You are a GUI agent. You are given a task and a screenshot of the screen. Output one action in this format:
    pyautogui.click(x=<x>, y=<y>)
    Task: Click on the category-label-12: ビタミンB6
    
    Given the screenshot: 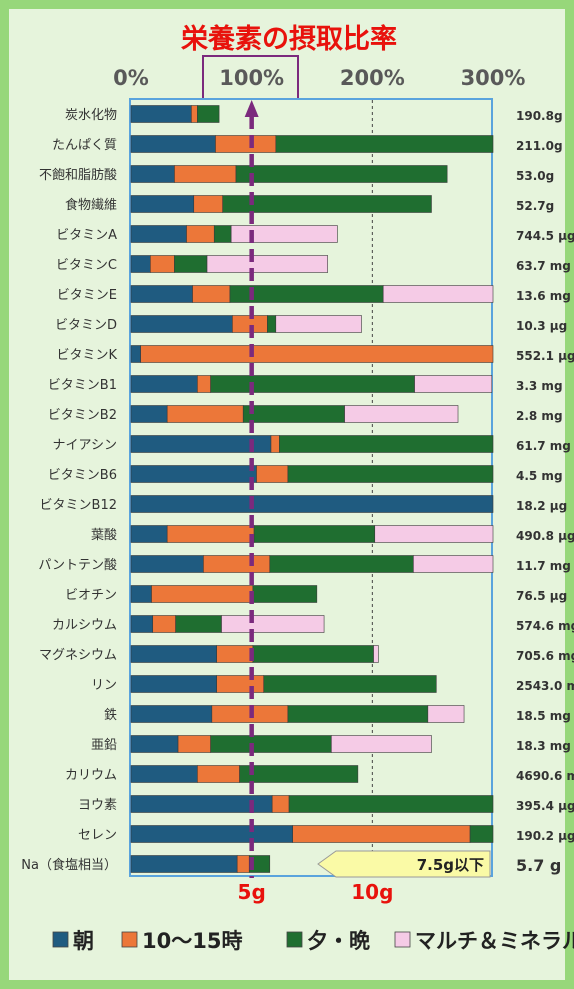 What is the action you would take?
    pyautogui.click(x=82, y=475)
    